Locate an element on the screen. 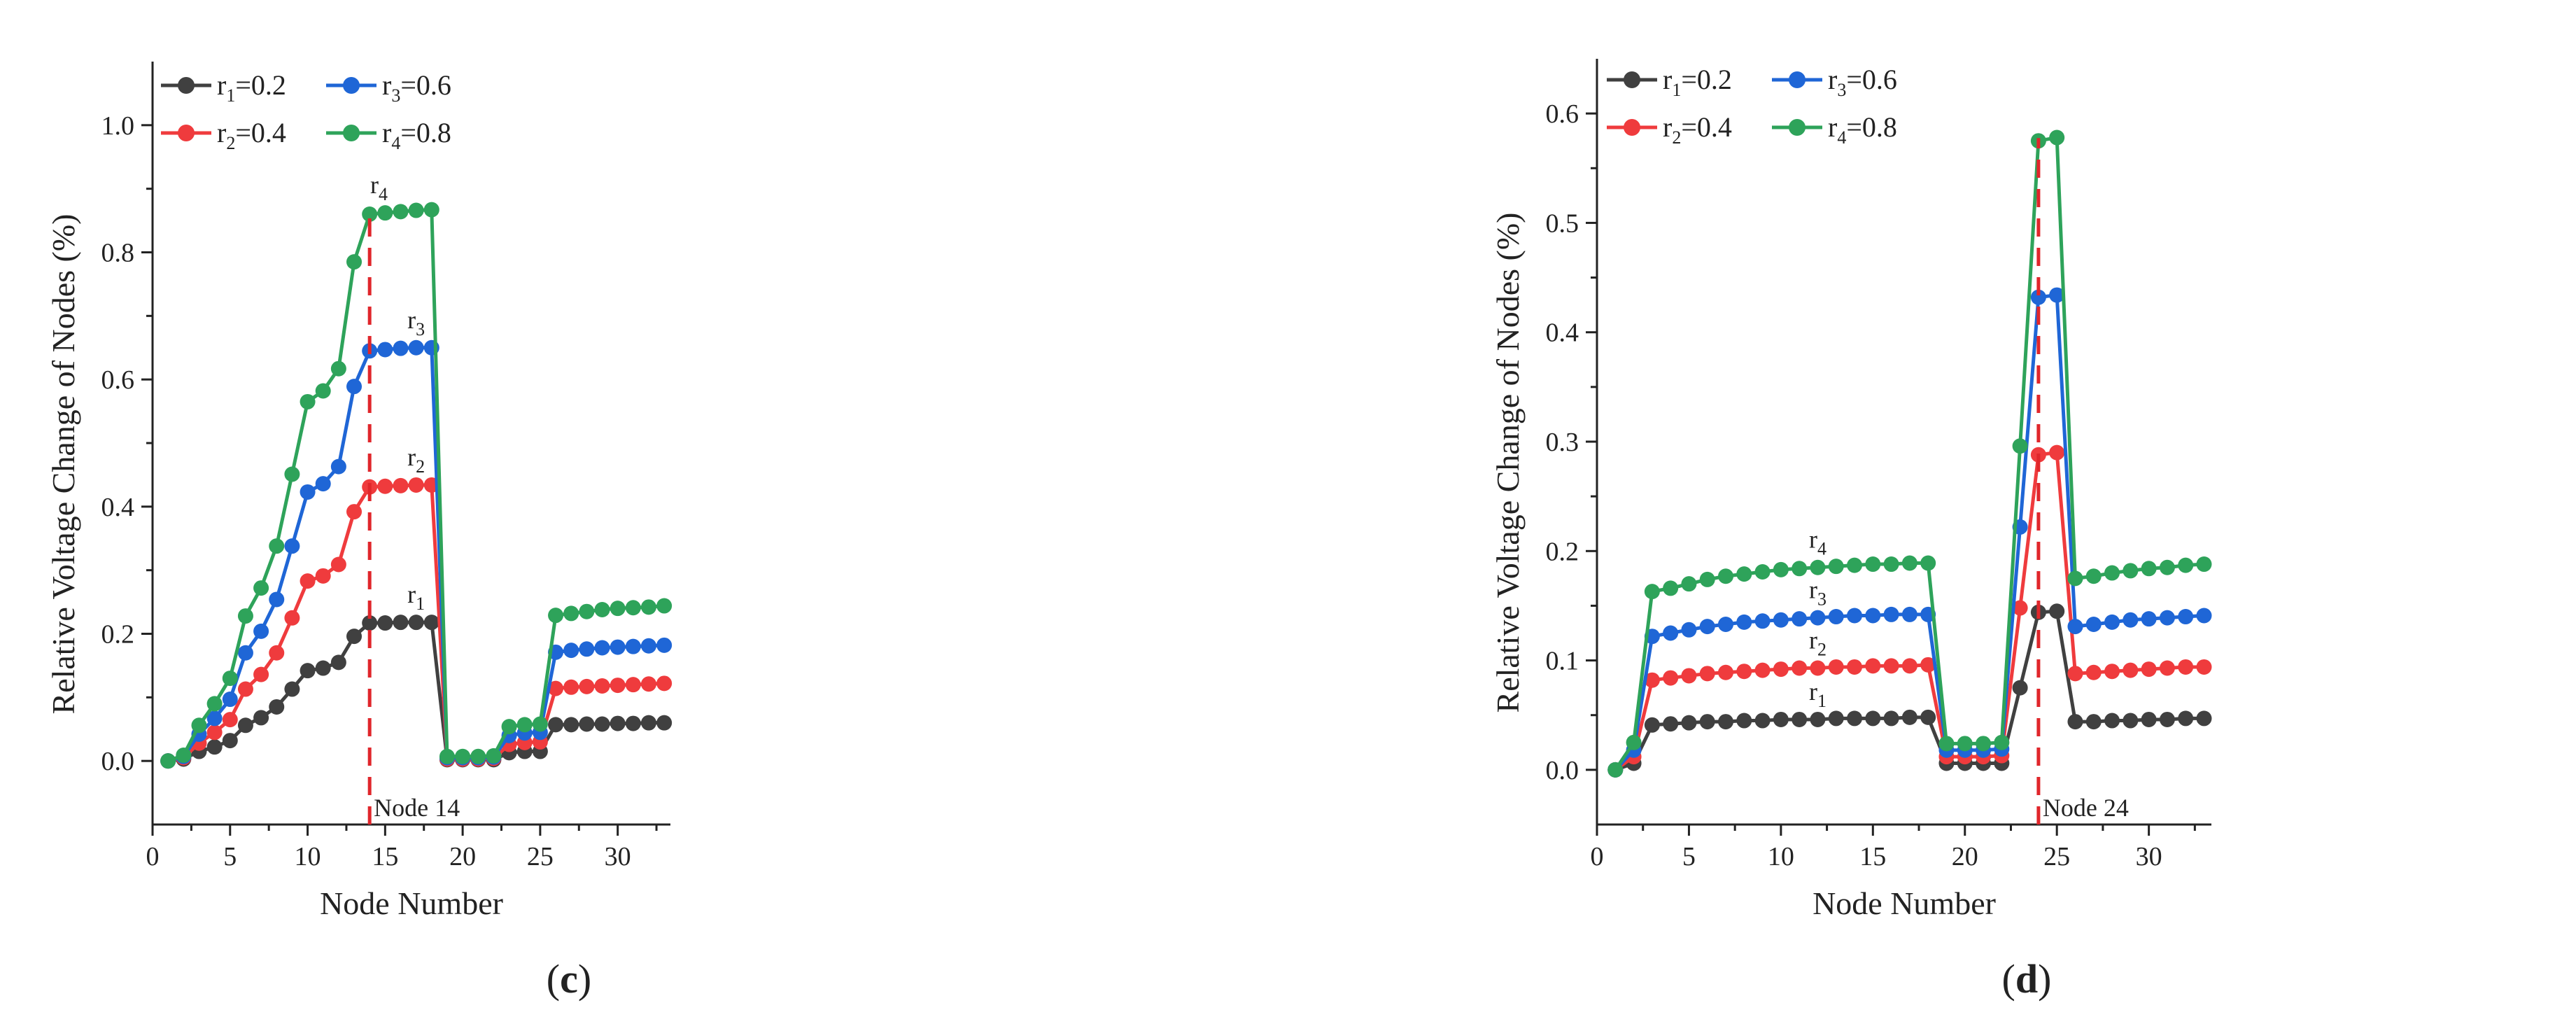 Image resolution: width=2576 pixels, height=1010 pixels. series-r3 is located at coordinates (1909, 532).